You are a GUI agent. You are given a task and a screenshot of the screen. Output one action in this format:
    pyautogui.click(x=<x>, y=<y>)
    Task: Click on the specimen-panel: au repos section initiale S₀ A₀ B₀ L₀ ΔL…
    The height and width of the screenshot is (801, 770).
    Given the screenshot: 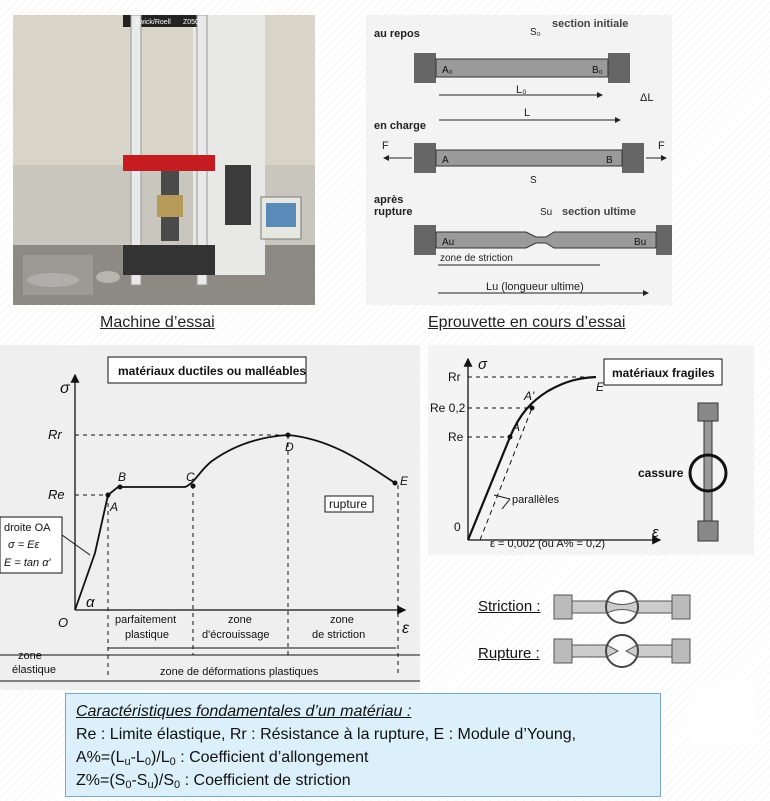 What is the action you would take?
    pyautogui.click(x=519, y=160)
    